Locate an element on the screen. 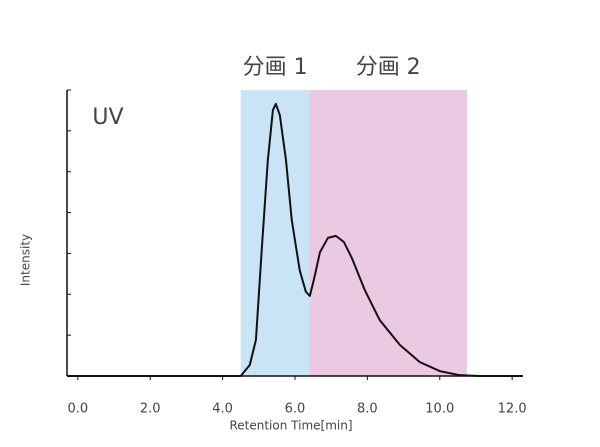  region-label: 分画 2 is located at coordinates (388, 67).